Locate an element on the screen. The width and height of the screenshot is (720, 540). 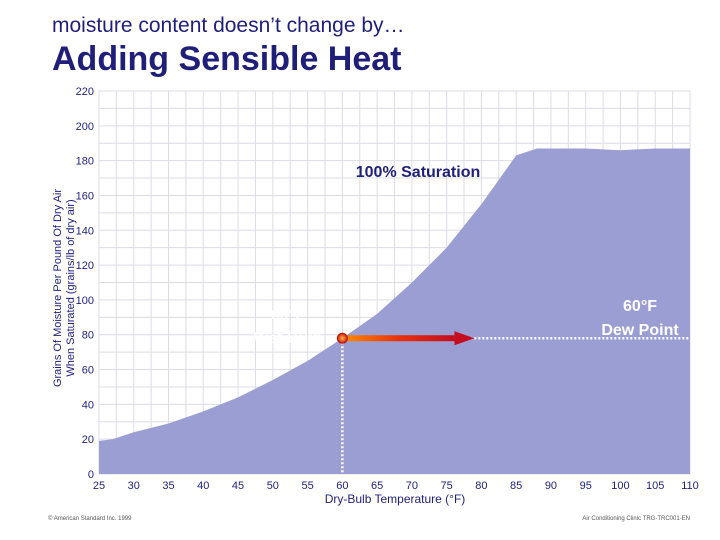
x-tick-label: 60 is located at coordinates (342, 486).